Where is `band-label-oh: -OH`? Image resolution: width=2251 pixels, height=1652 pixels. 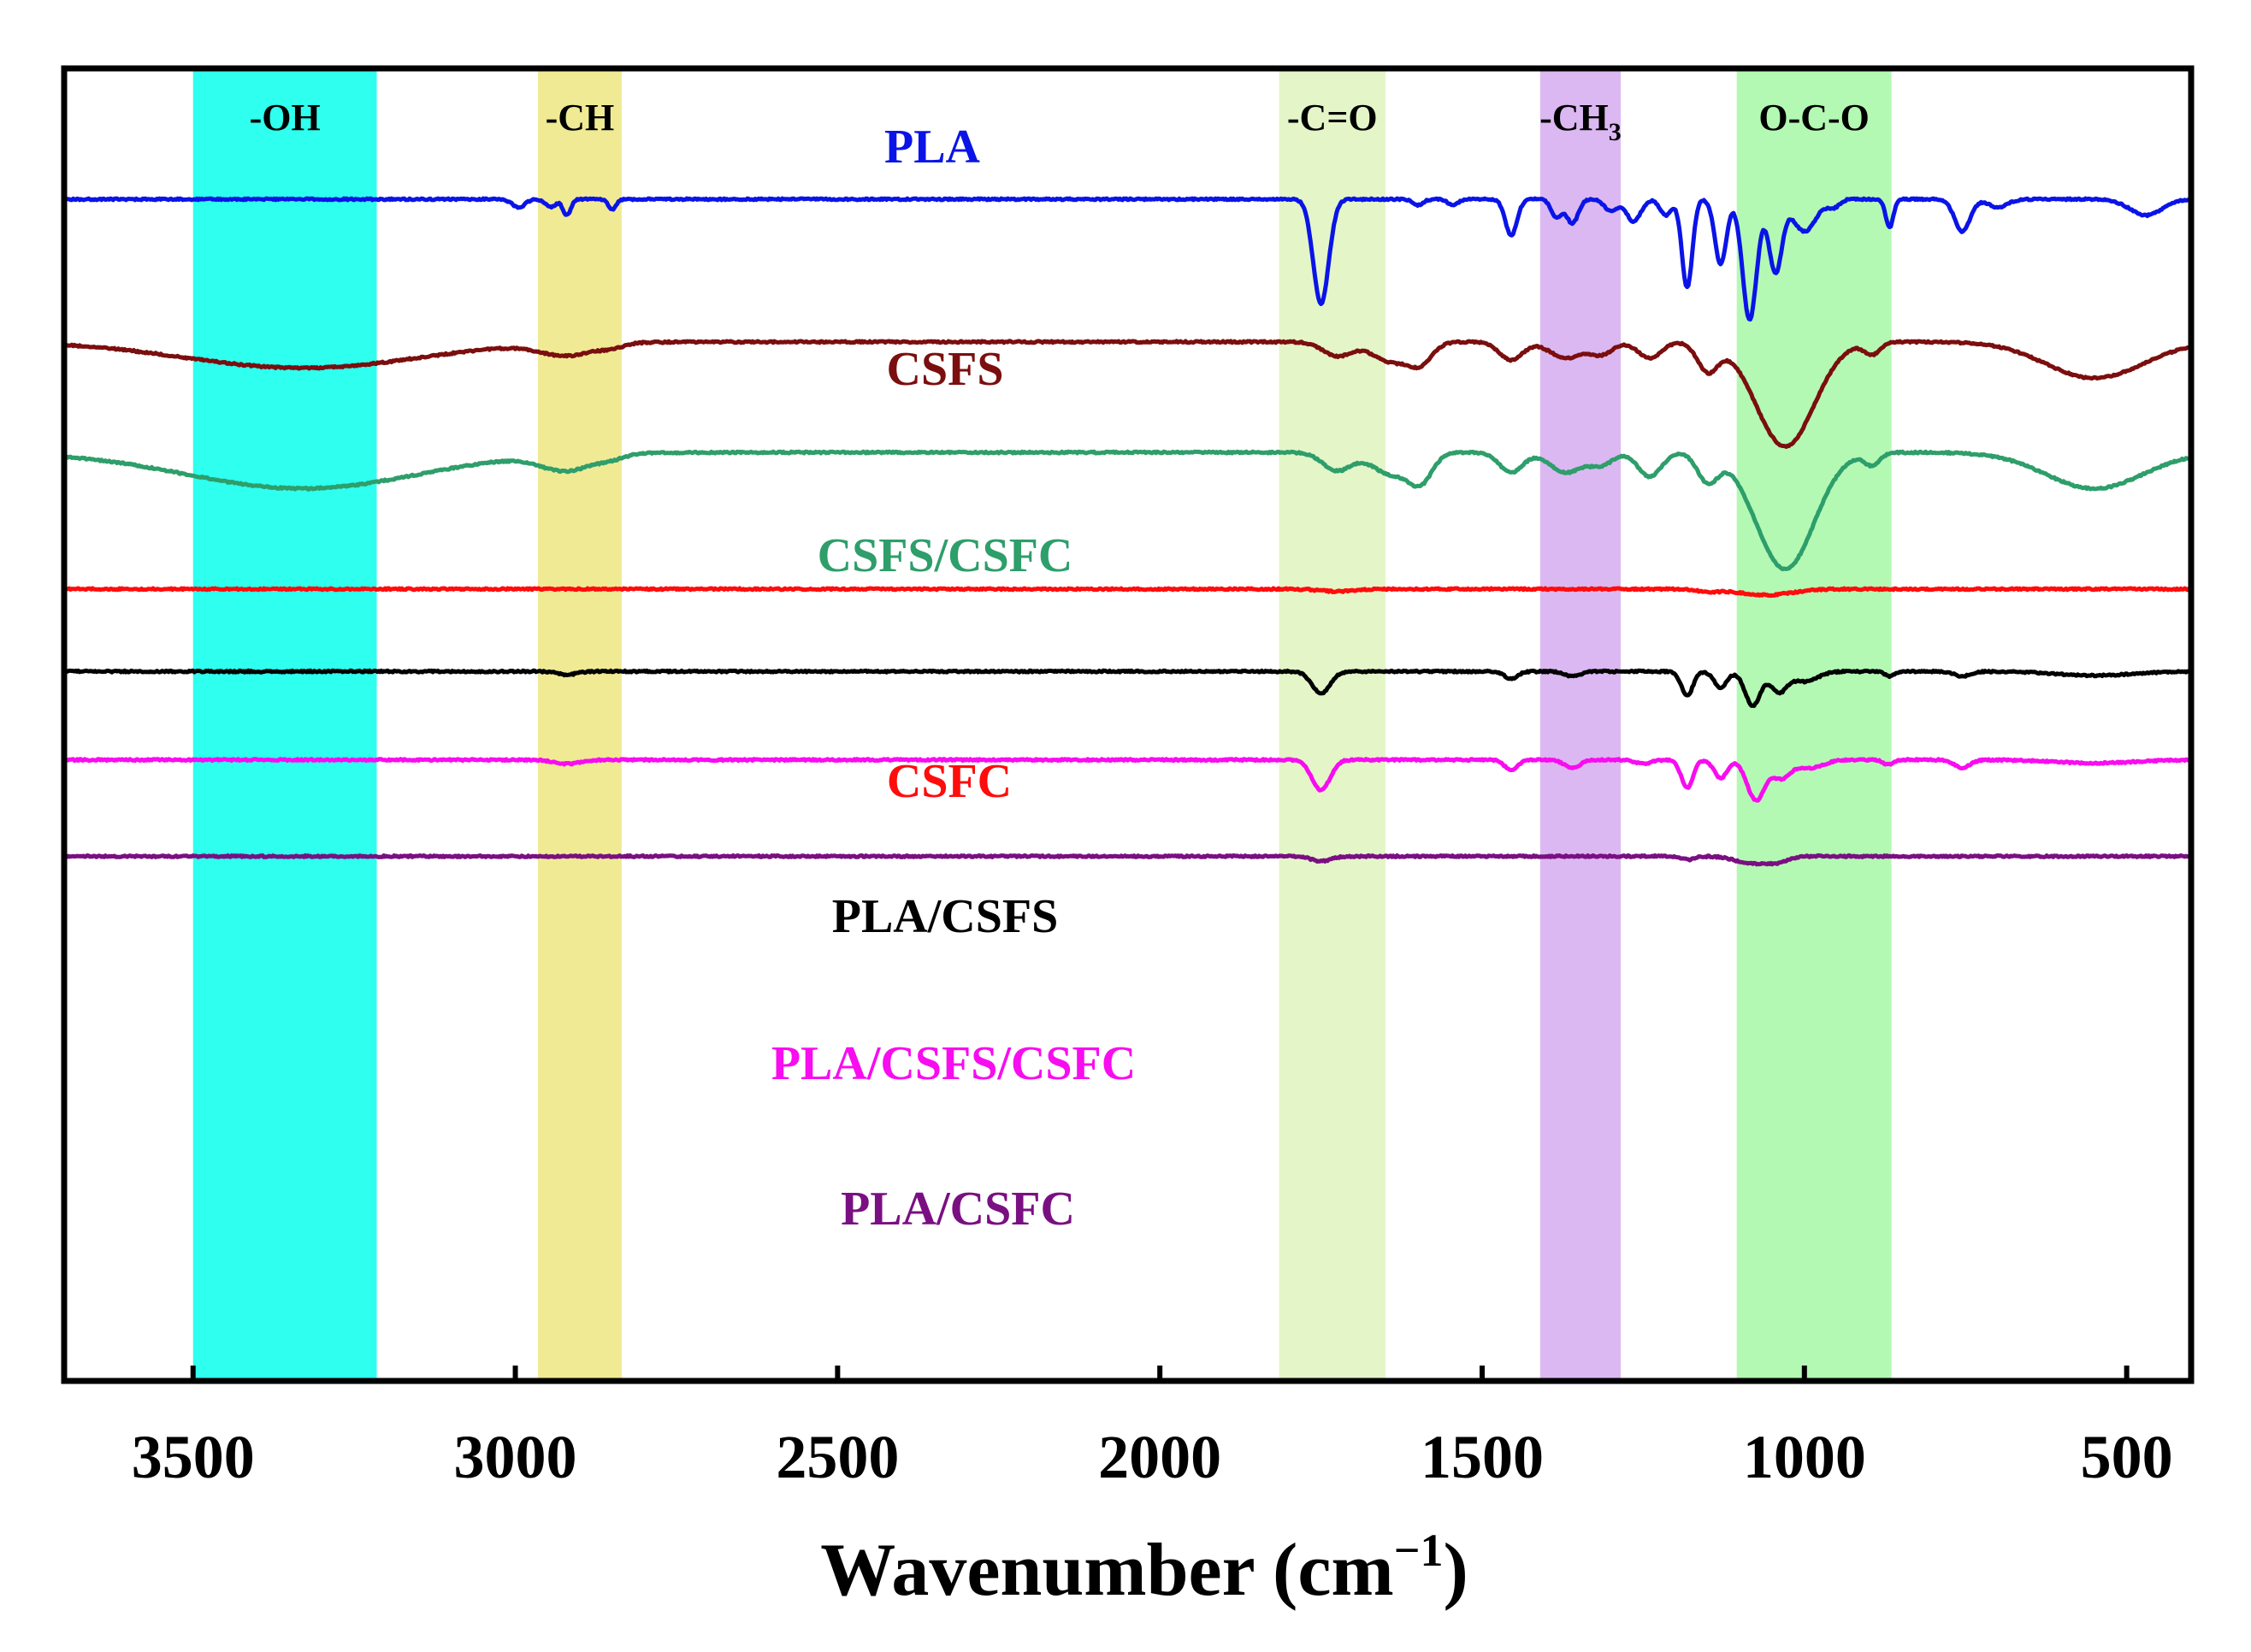
band-label-oh: -OH is located at coordinates (286, 118).